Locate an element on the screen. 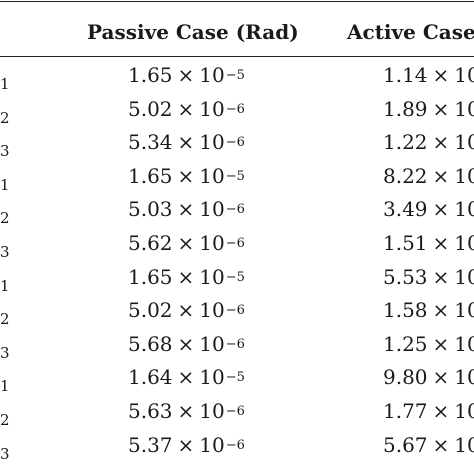  active-value-cell: 1.51 × 10 is located at coordinates (428, 243).